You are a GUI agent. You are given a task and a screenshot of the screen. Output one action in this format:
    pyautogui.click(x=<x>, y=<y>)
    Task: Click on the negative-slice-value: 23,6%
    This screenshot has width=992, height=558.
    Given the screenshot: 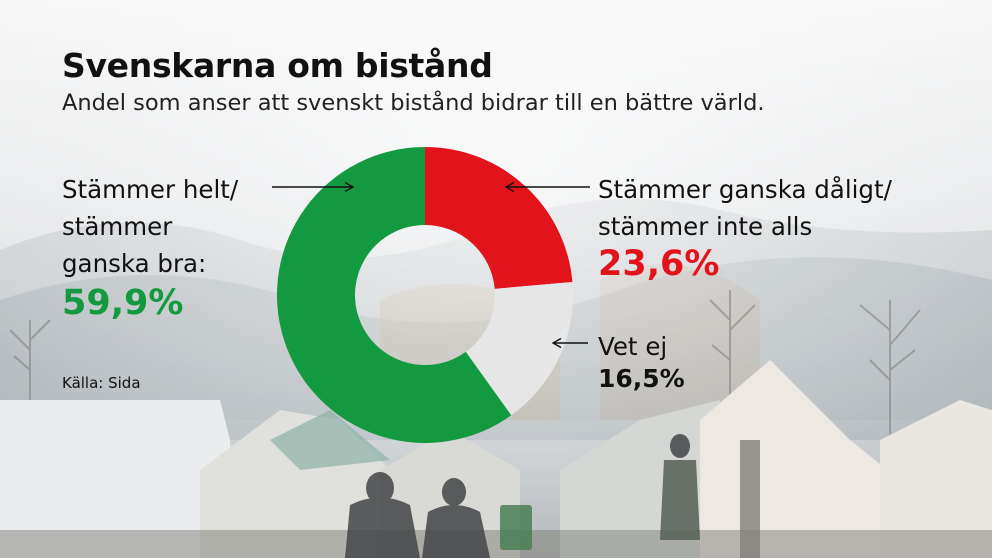 What is the action you would take?
    pyautogui.click(x=659, y=264)
    